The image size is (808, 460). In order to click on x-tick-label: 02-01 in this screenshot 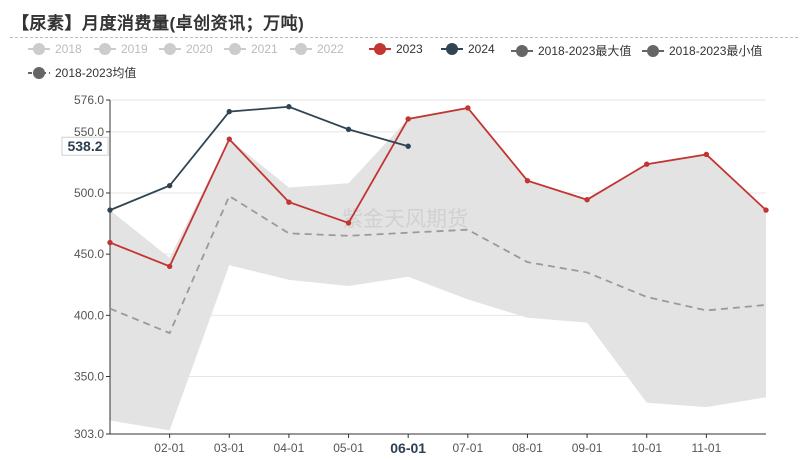, I will do `click(169, 448)`.